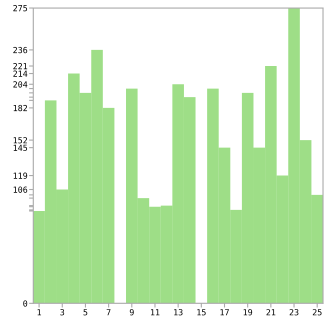  I want to click on x-tick-label: 13, so click(178, 312).